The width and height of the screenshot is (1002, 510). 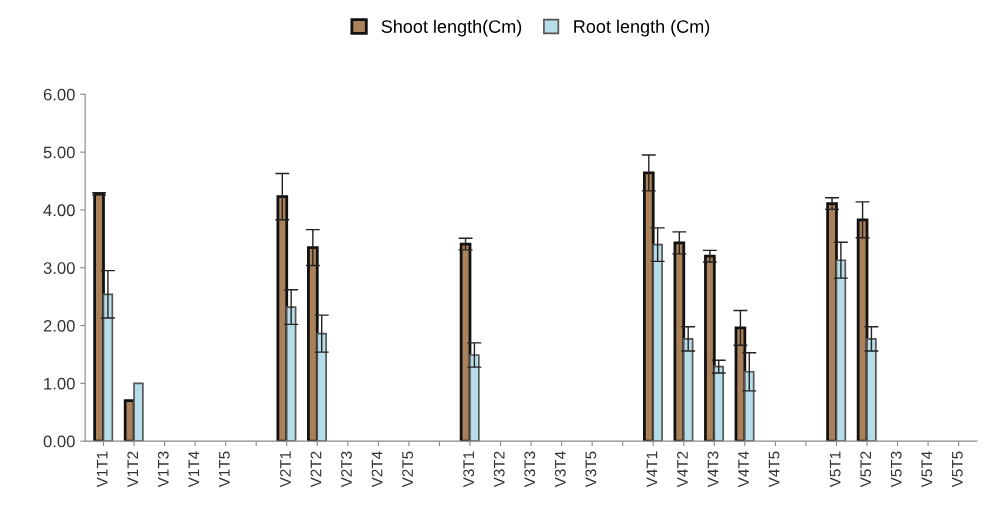 I want to click on x-tick-label: V2T3, so click(x=346, y=469).